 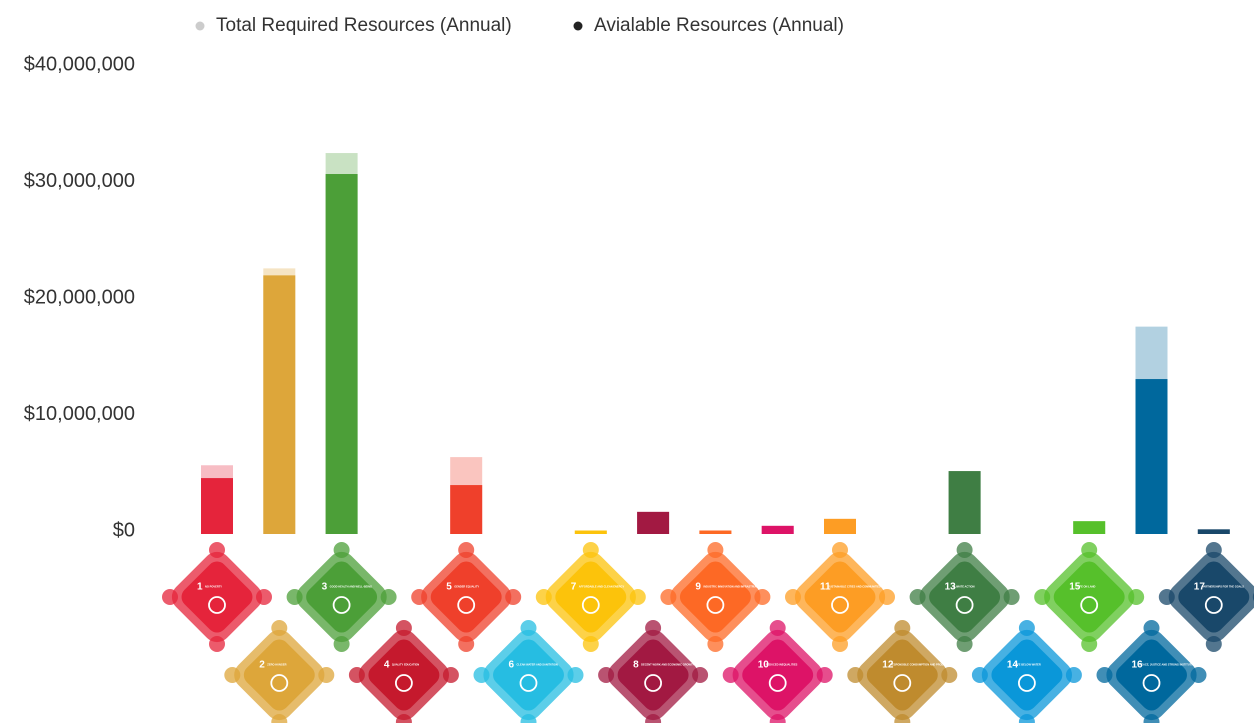 What do you see at coordinates (854, 587) in the screenshot?
I see `goal-name: SUSTAINABLE CITIES AND COMMUNITIES` at bounding box center [854, 587].